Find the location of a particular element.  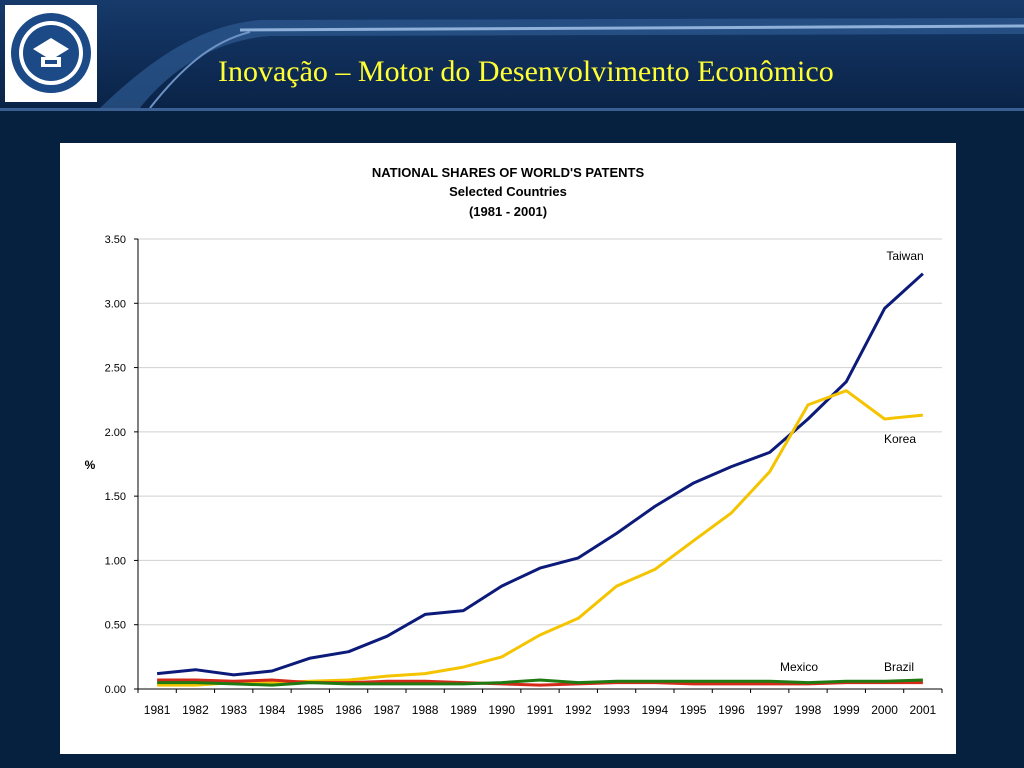

y-tick-label: 2.50 is located at coordinates (115, 369).